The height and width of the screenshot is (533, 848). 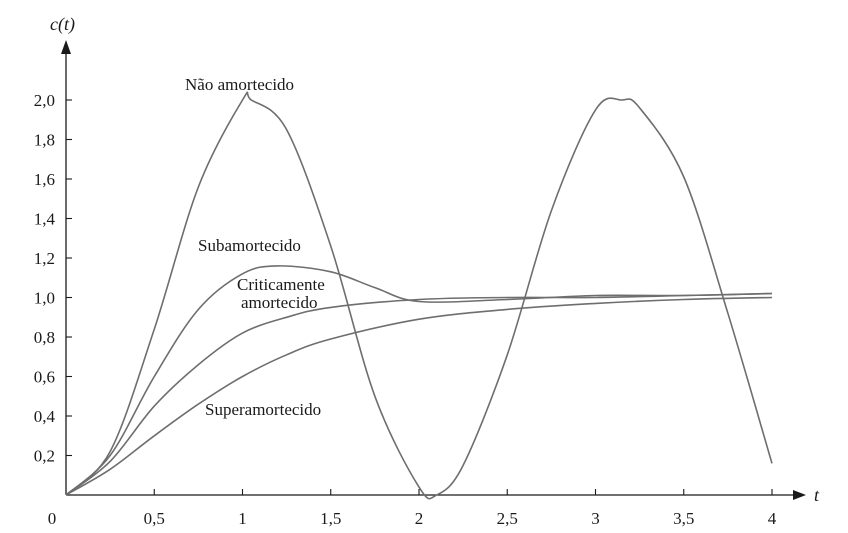 What do you see at coordinates (239, 84) in the screenshot?
I see `series-label-undamped: Não amortecido` at bounding box center [239, 84].